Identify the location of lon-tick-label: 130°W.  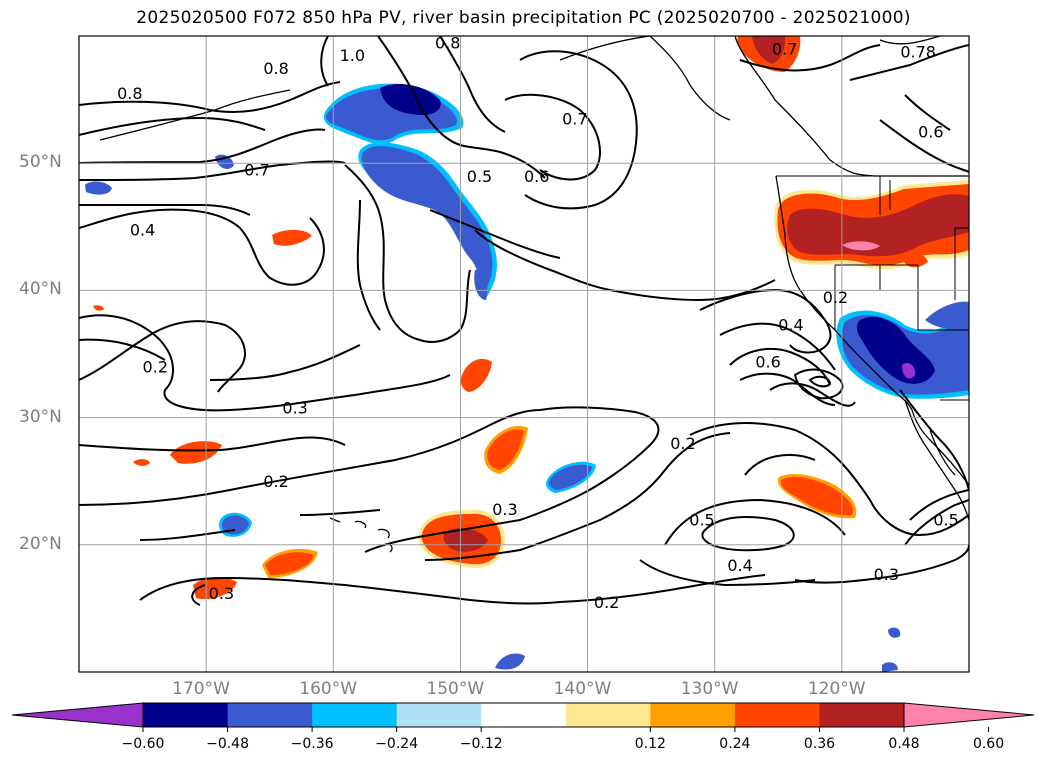
(709, 689).